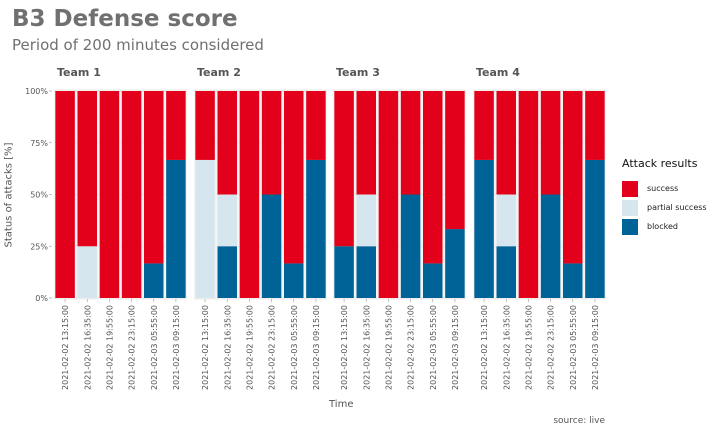 This screenshot has width=723, height=436. What do you see at coordinates (660, 163) in the screenshot?
I see `legend-title: Attack results` at bounding box center [660, 163].